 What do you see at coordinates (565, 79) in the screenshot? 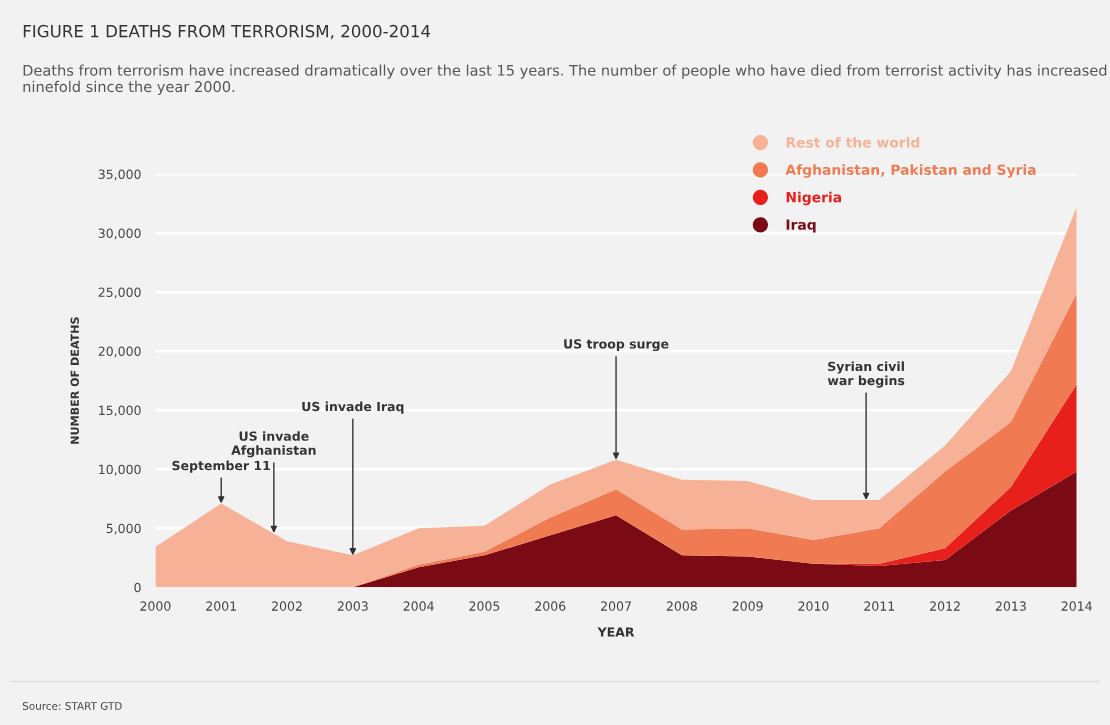
I see `chart-subtitle: Deaths from terrorism have increased dramatically over the last 15 years. The number of people who have died from terrorist activity has increased ninefold since the year 2000.` at bounding box center [565, 79].